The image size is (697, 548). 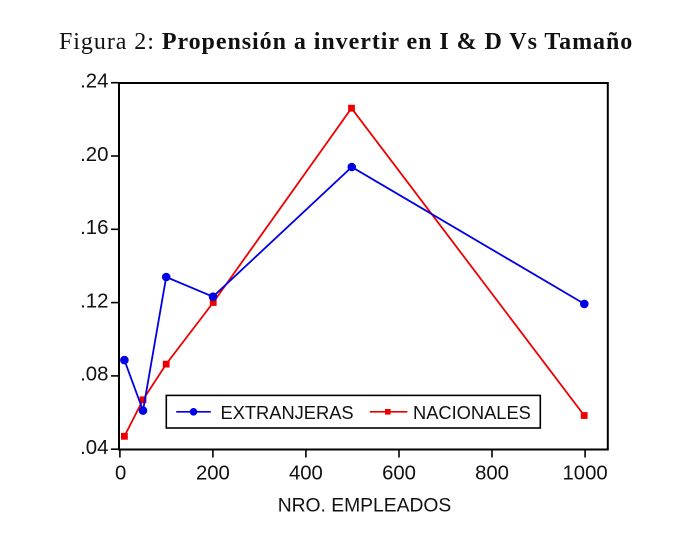 I want to click on svg-text: EXTRANJERAS, so click(x=287, y=412).